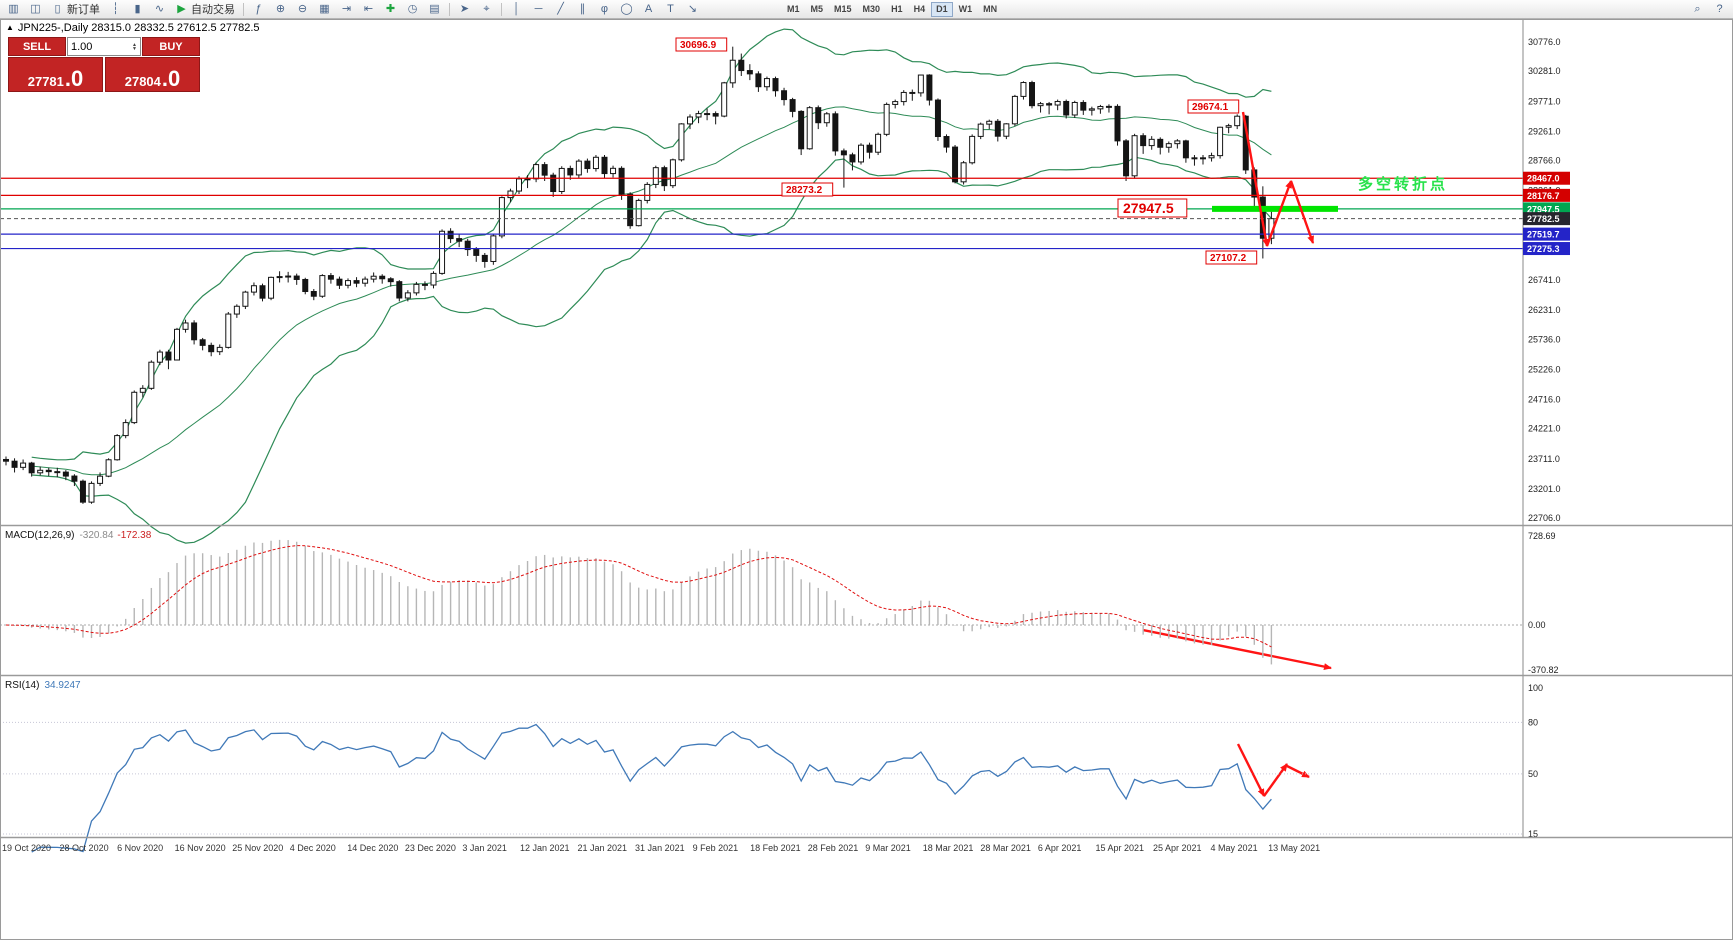 The height and width of the screenshot is (940, 1733). I want to click on shapes-icon: ◯, so click(626, 9).